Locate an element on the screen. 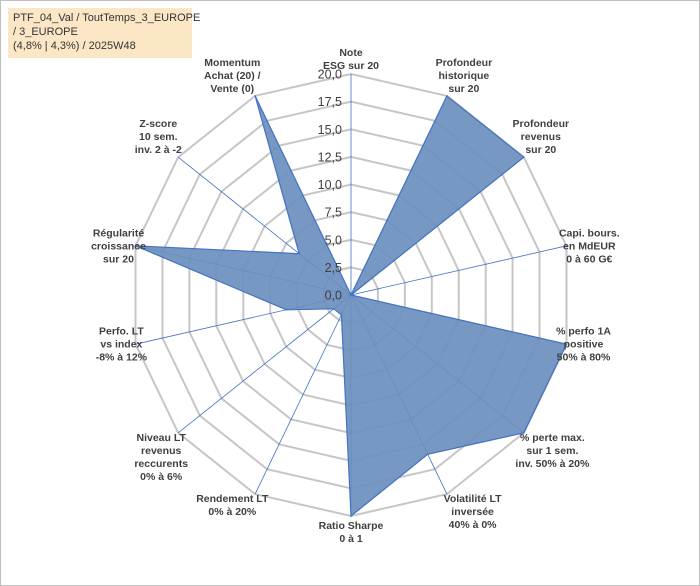 The height and width of the screenshot is (586, 700). axis-label-4-line-2: en MdEUR is located at coordinates (589, 246).